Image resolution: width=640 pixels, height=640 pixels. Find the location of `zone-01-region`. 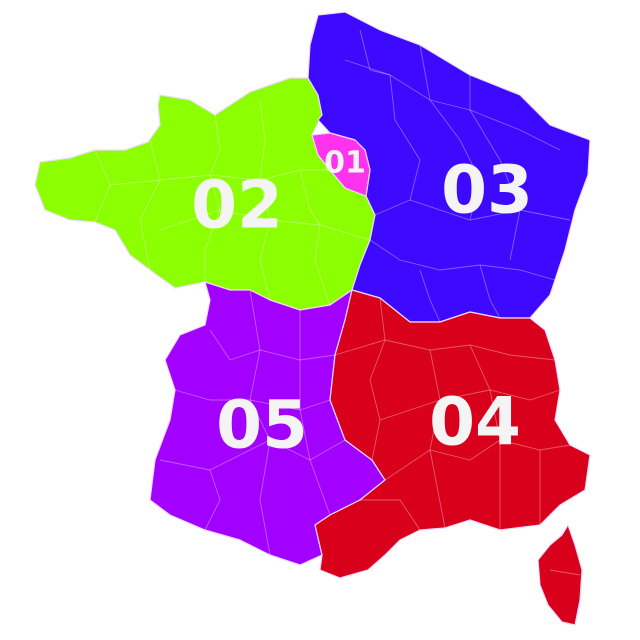

zone-01-region is located at coordinates (341, 164).